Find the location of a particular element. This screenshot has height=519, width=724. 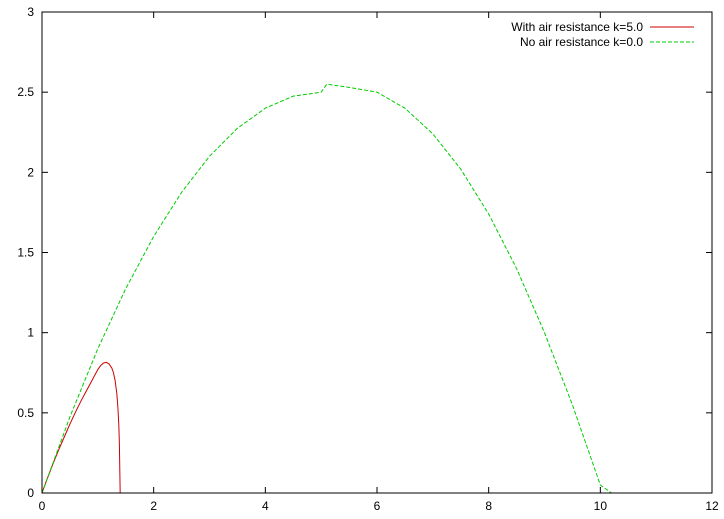

series-line-with-air-resistance is located at coordinates (81, 427).